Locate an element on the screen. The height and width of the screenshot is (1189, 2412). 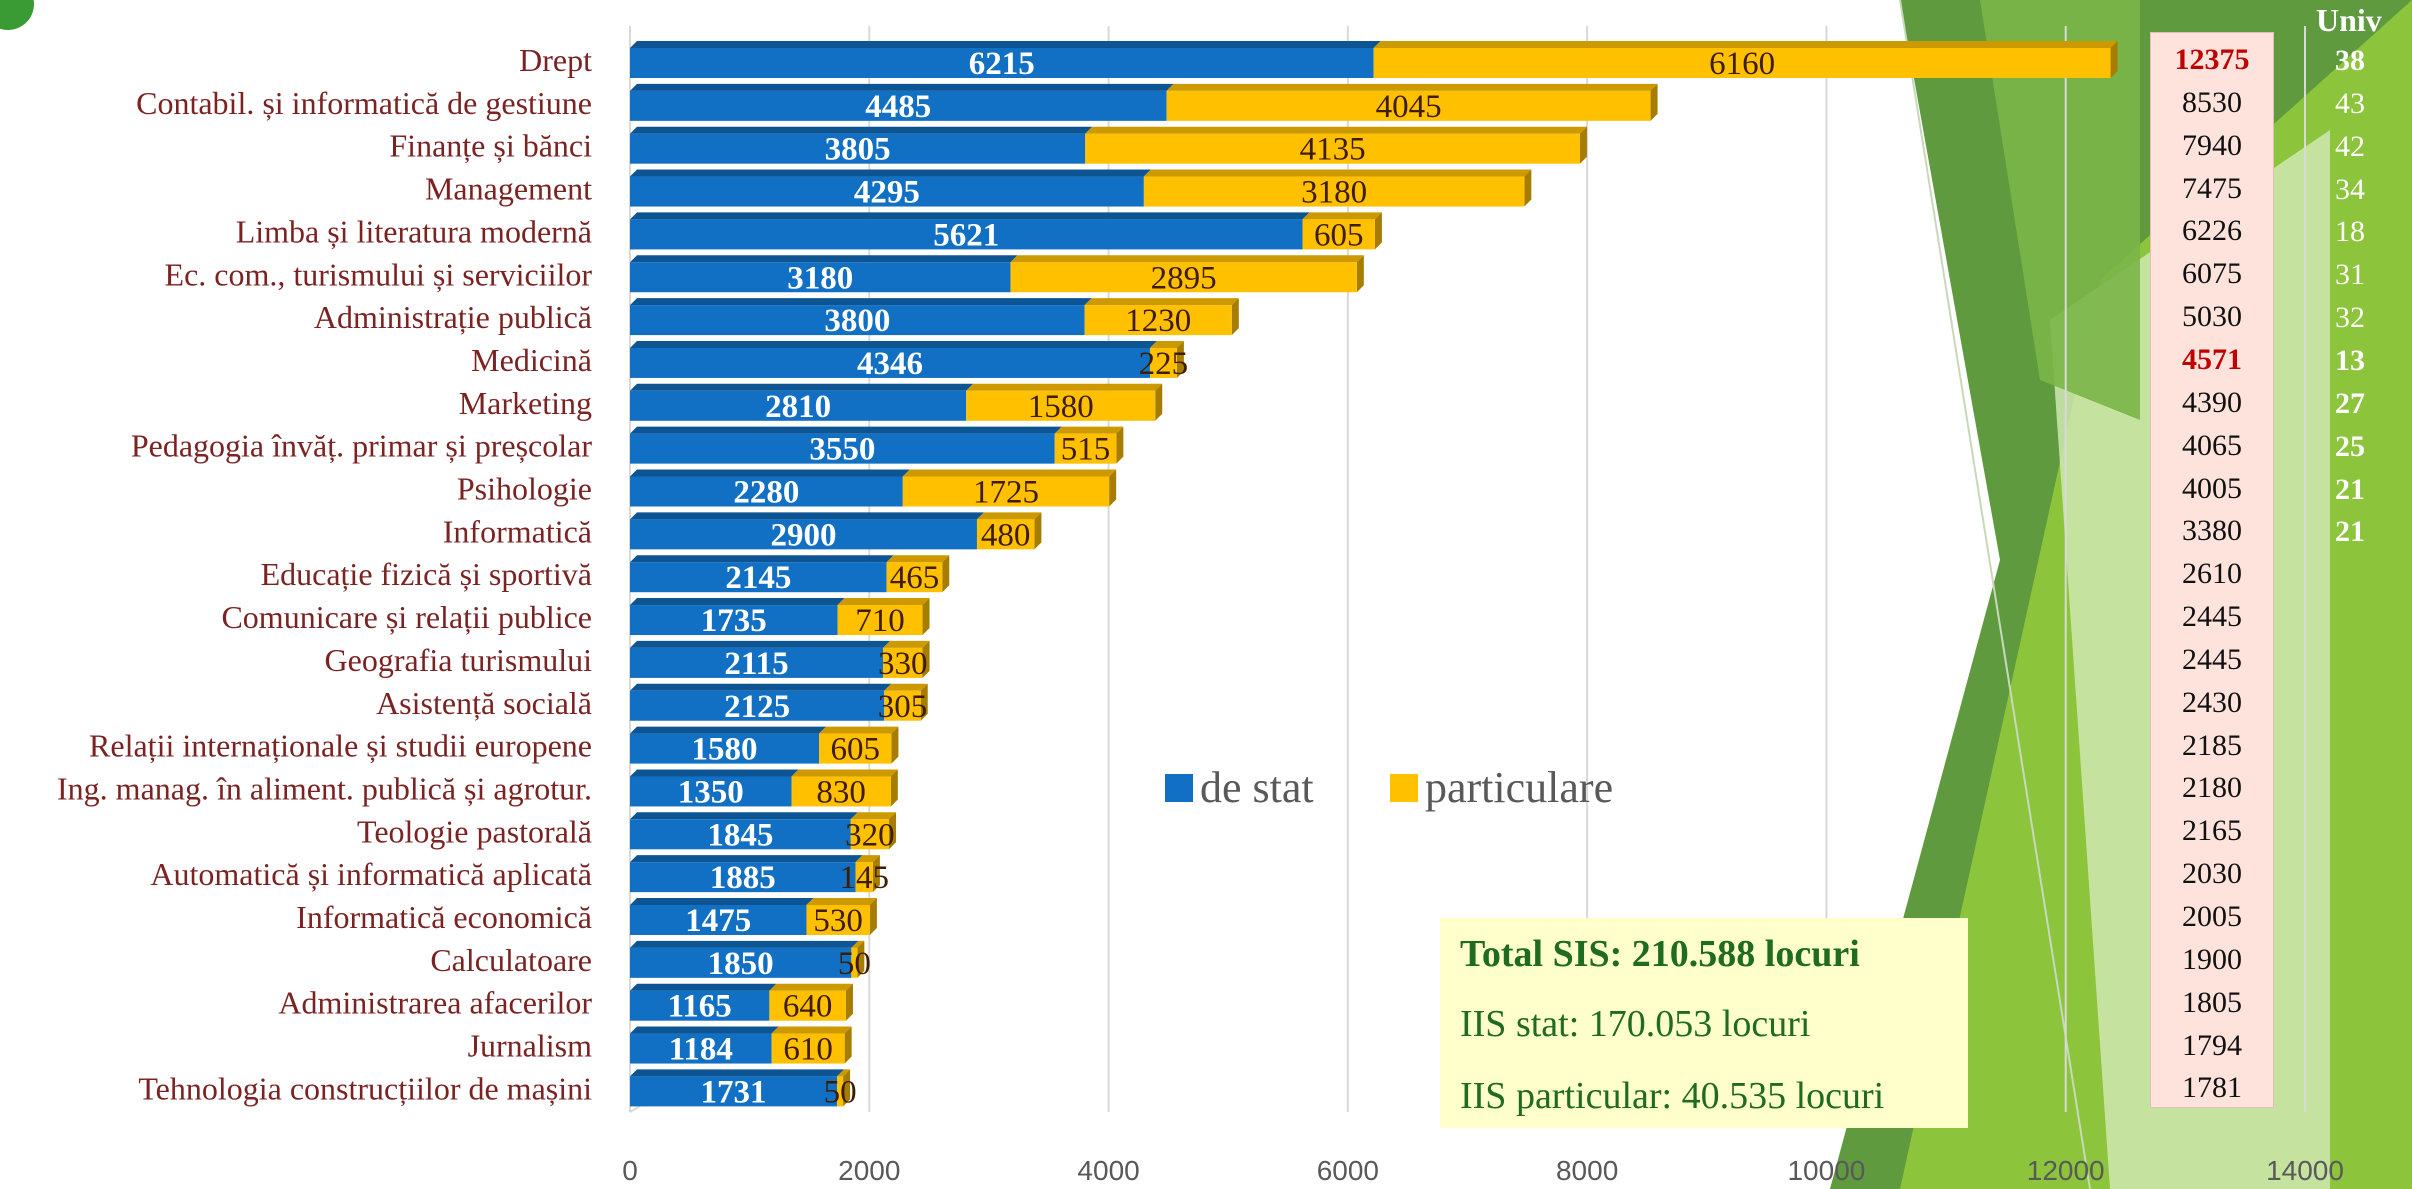
data-label-particulare: 710 is located at coordinates (880, 621).